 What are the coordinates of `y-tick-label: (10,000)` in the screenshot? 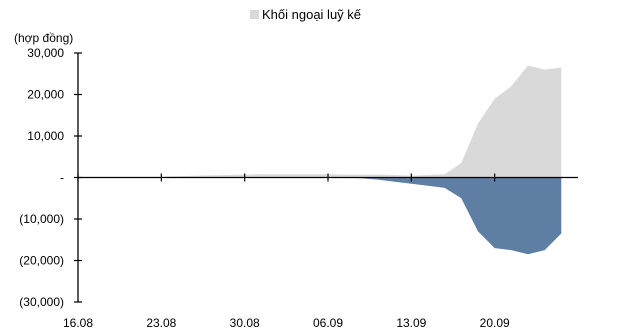 It's located at (41, 219).